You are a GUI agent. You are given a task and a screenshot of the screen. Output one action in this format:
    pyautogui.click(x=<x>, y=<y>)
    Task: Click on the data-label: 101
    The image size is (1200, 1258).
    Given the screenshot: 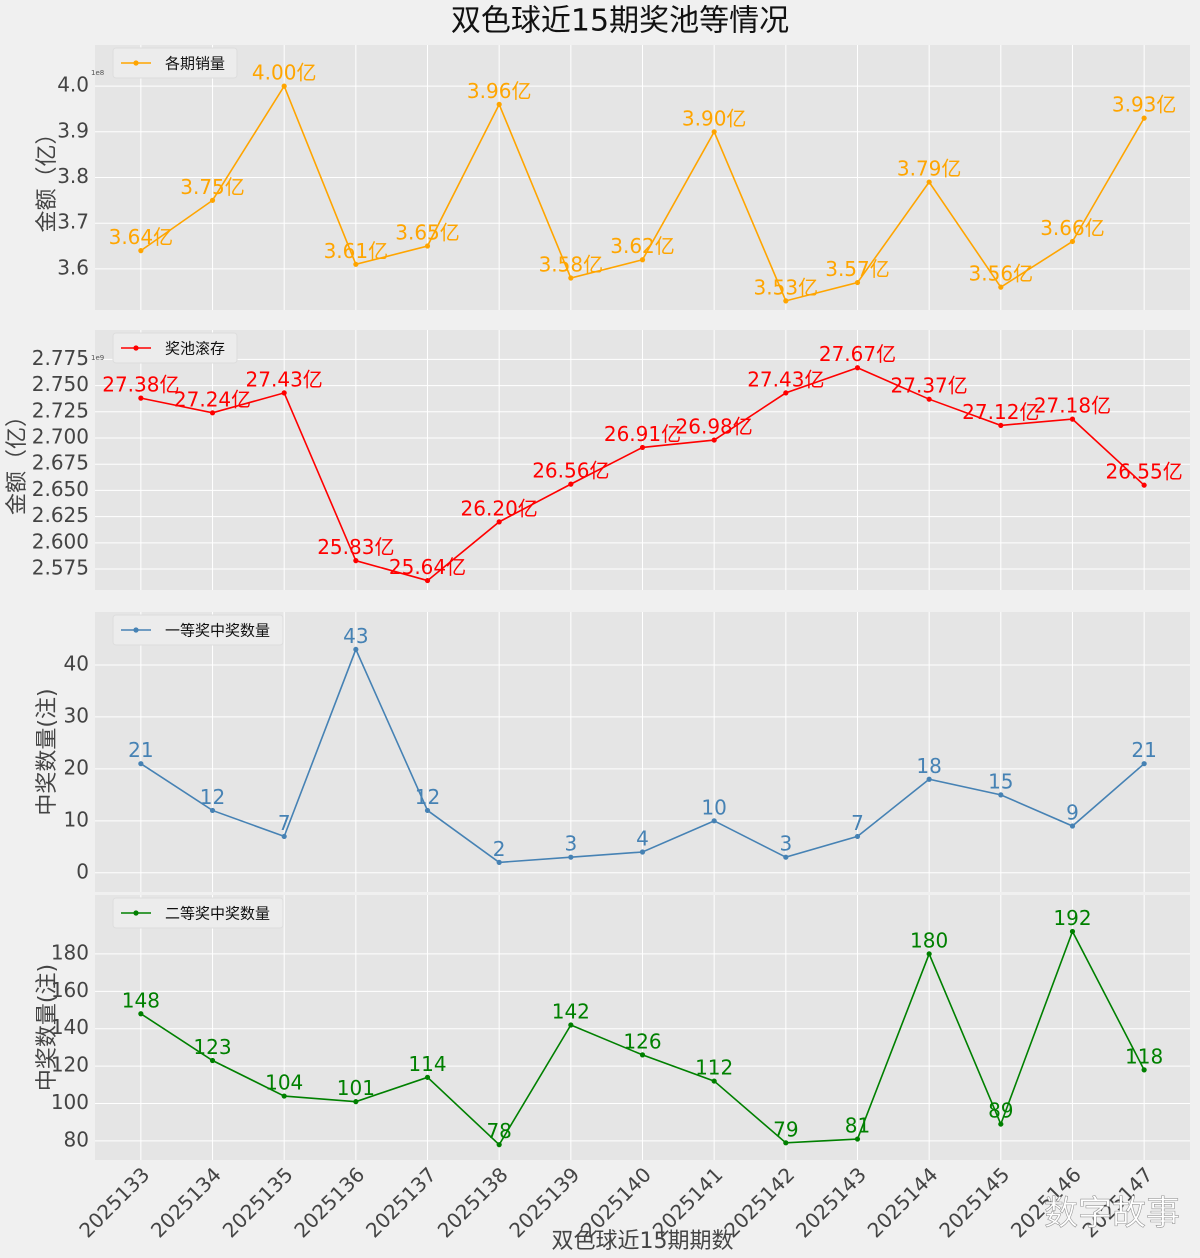 What is the action you would take?
    pyautogui.click(x=356, y=1088)
    